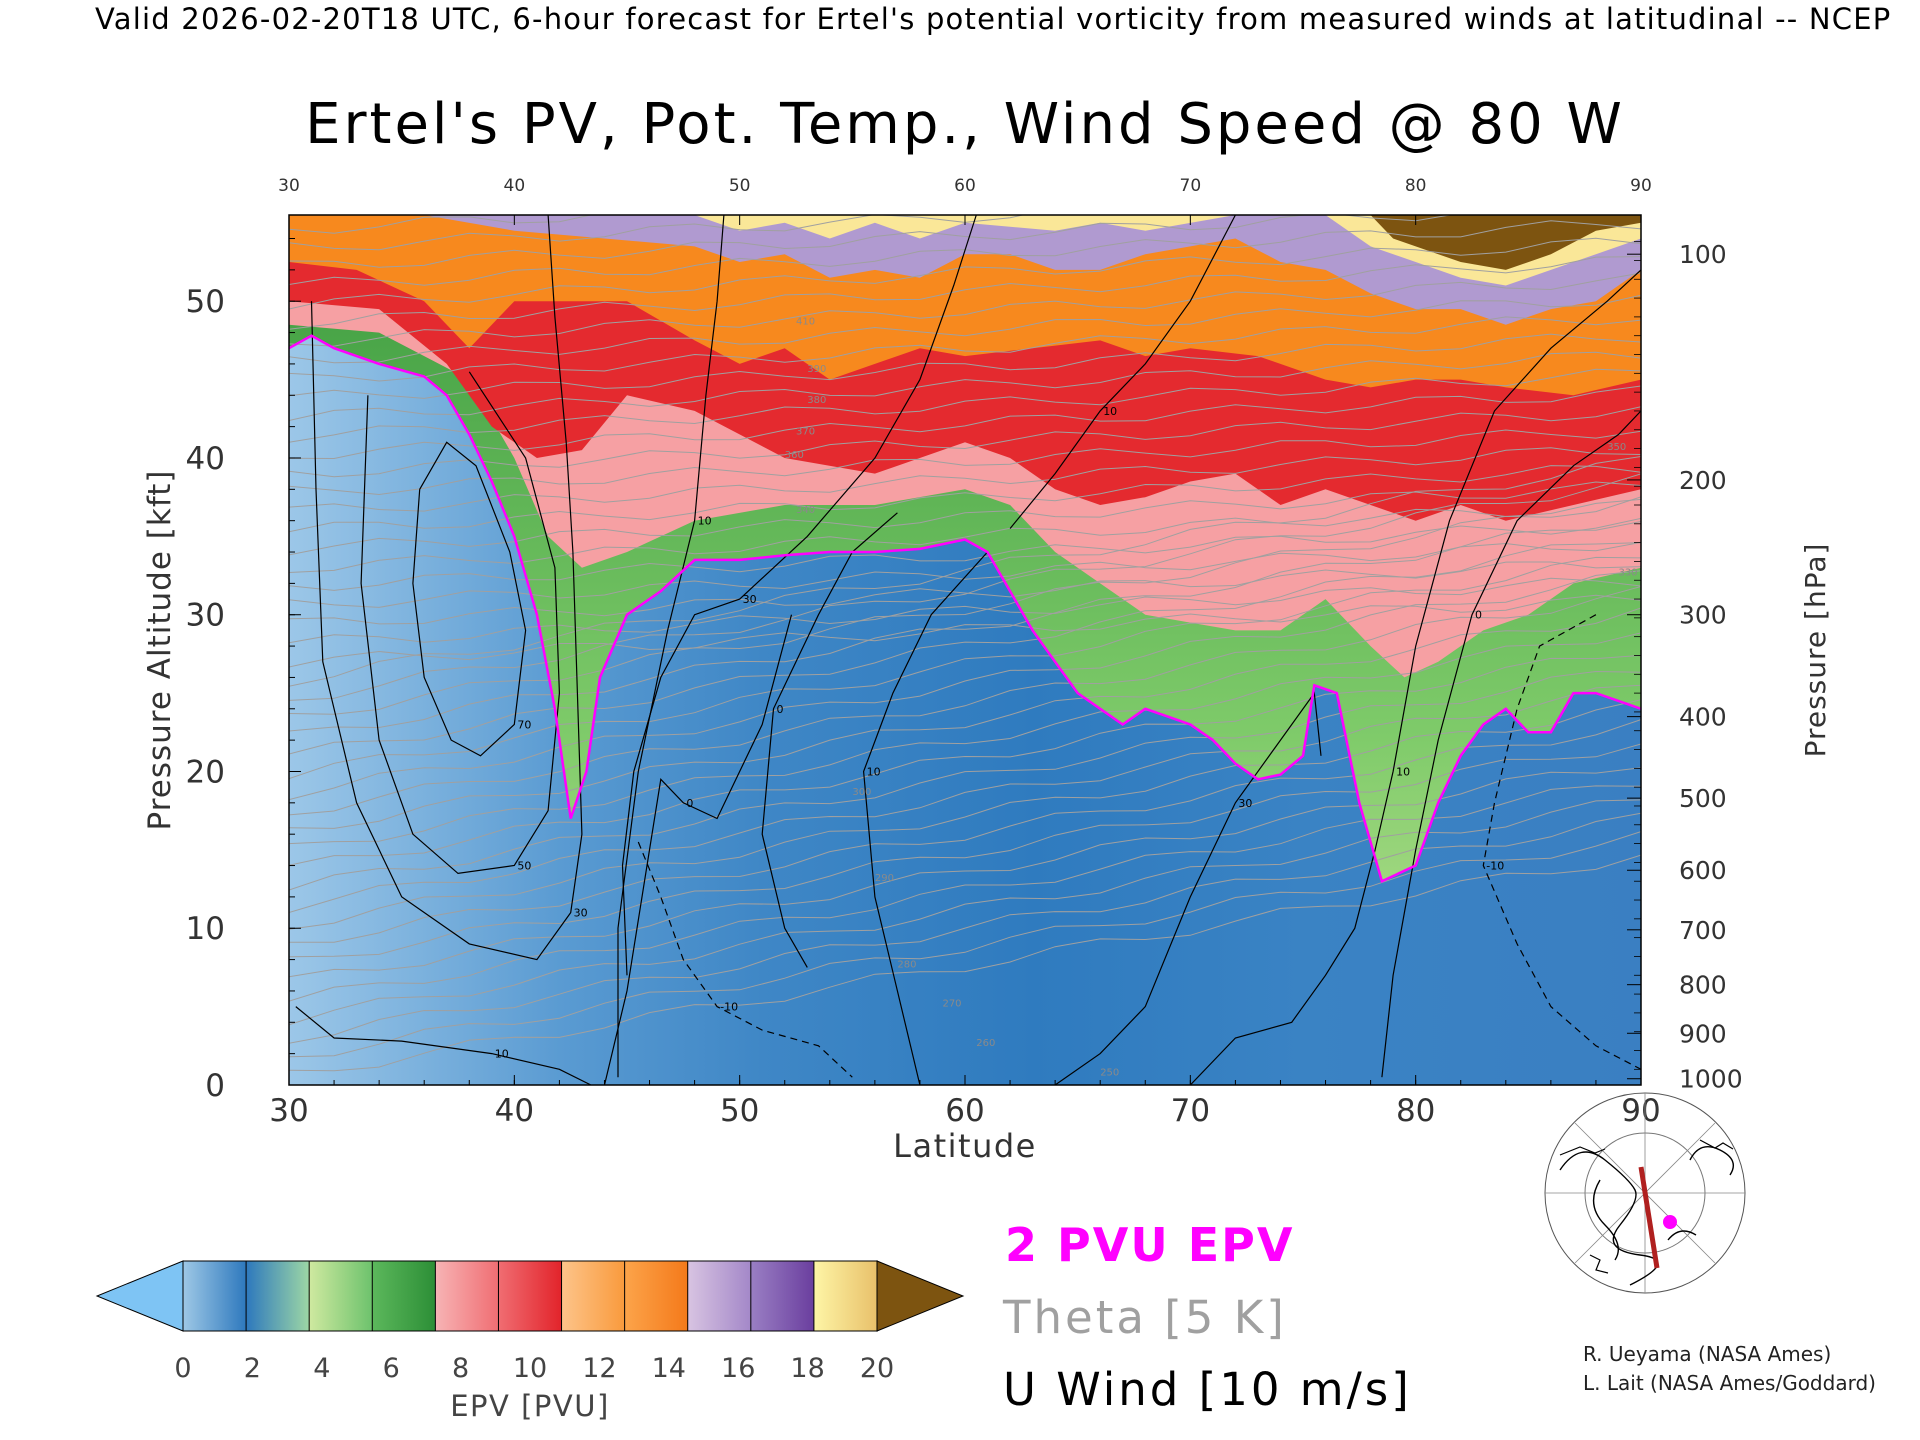  Describe the element at coordinates (205, 929) in the screenshot. I see `left-y-tick-label: 10` at that location.